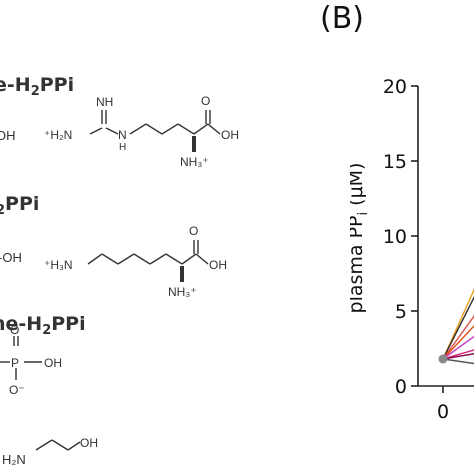  What do you see at coordinates (122, 147) in the screenshot?
I see `guanidine-h-label: H` at bounding box center [122, 147].